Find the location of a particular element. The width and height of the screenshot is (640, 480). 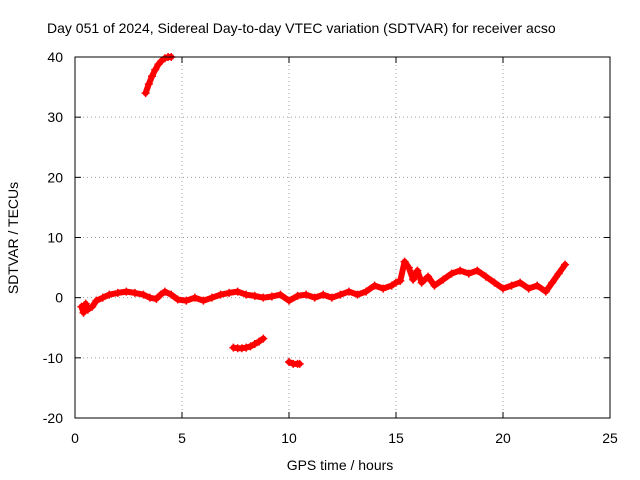

series-segment-neg8 is located at coordinates (248, 343).